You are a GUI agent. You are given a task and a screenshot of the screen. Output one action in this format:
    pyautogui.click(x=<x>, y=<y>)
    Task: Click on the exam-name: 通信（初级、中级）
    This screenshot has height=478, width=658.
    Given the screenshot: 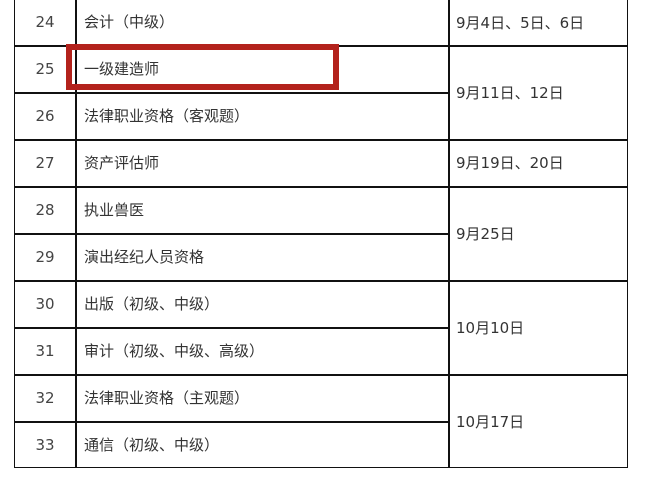 What is the action you would take?
    pyautogui.click(x=152, y=445)
    